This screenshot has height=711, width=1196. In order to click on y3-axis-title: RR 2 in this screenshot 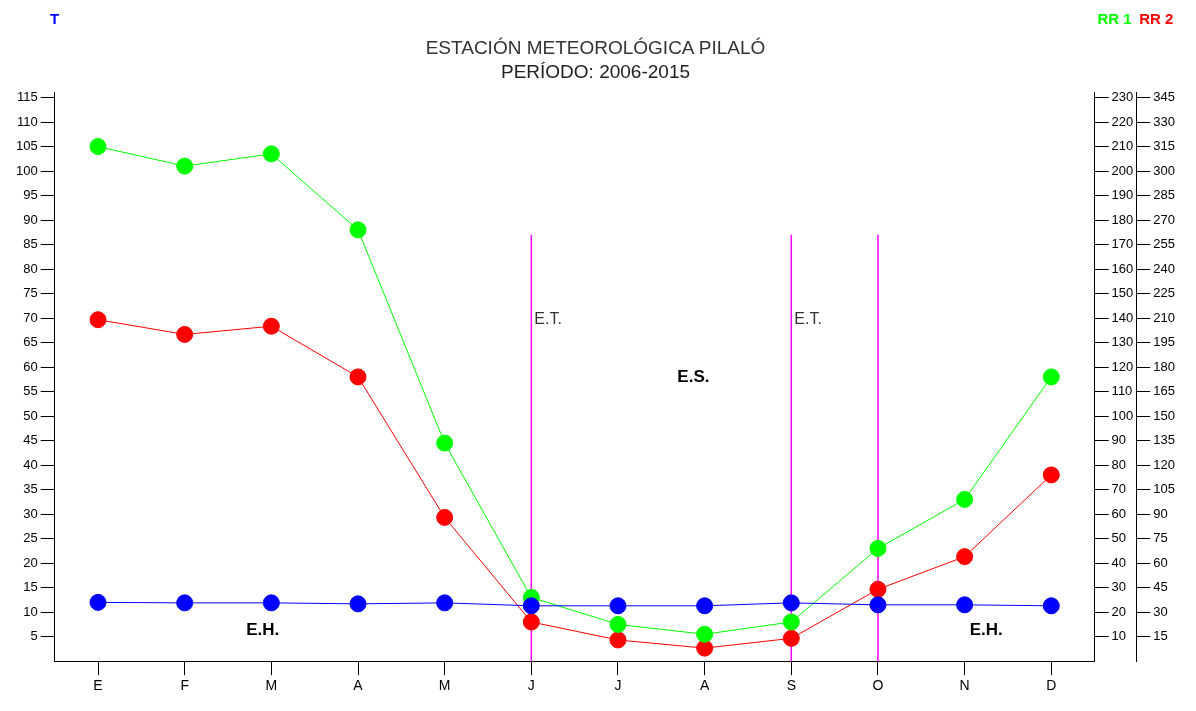, I will do `click(1156, 19)`.